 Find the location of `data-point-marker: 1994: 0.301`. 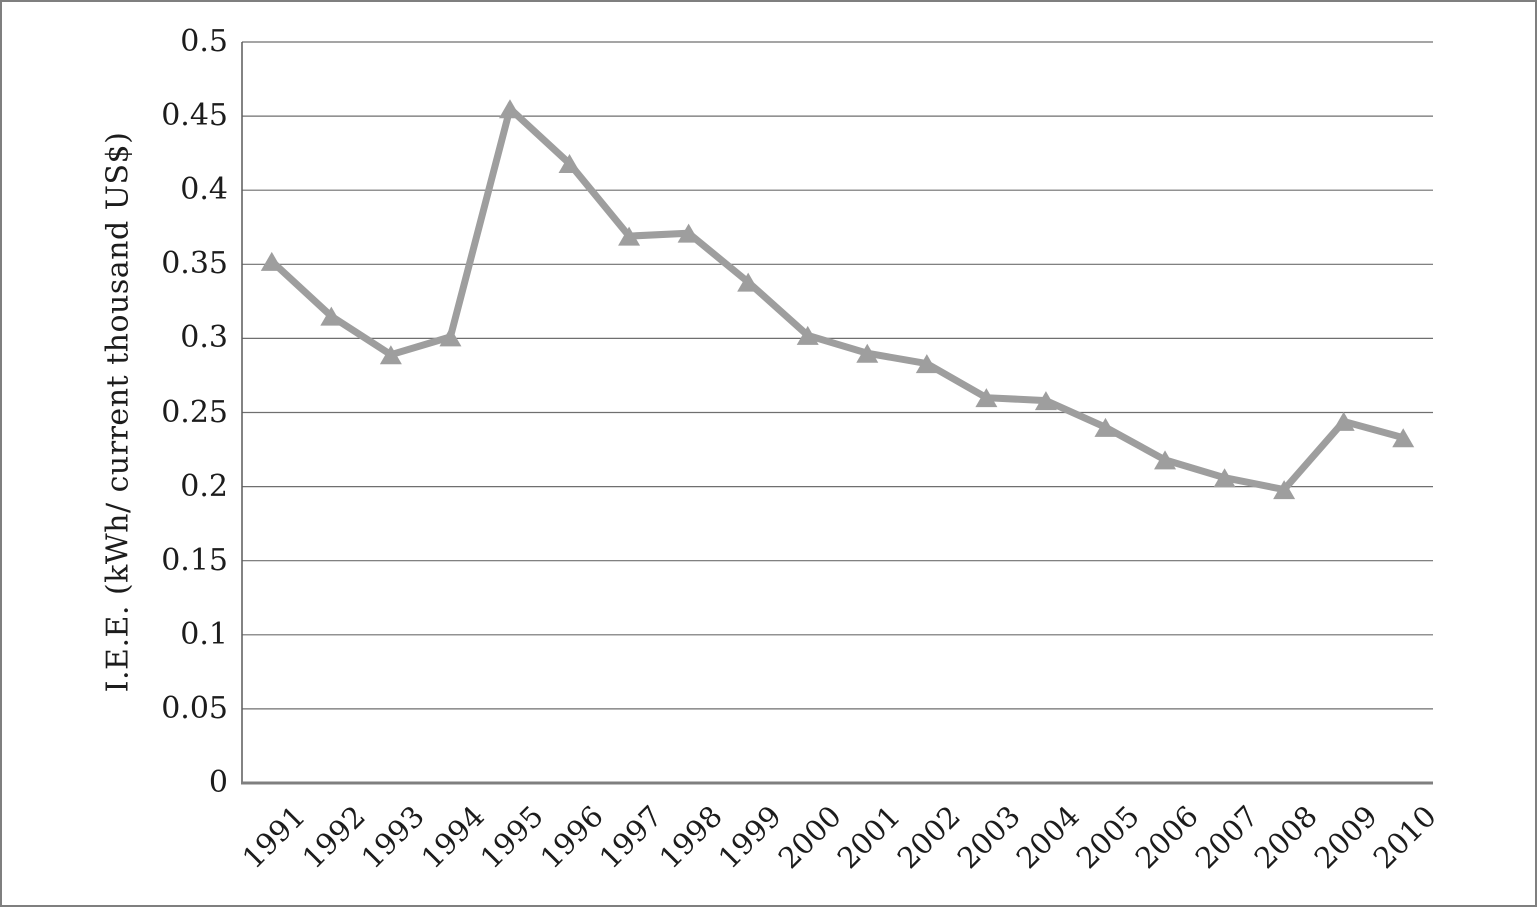

data-point-marker: 1994: 0.301 is located at coordinates (450, 337).